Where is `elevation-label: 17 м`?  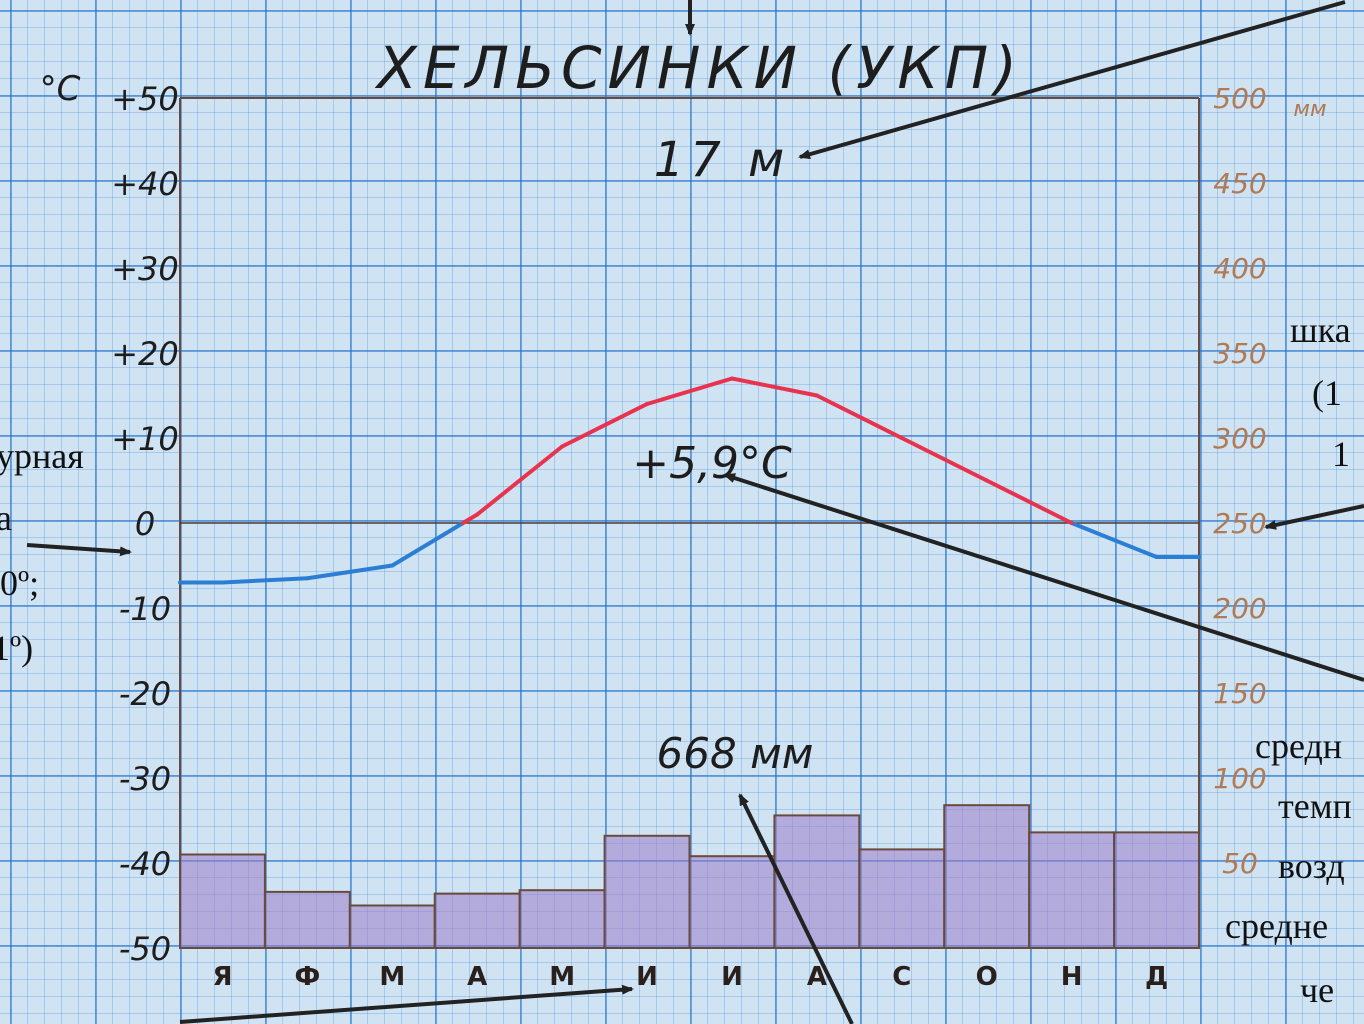 elevation-label: 17 м is located at coordinates (722, 160).